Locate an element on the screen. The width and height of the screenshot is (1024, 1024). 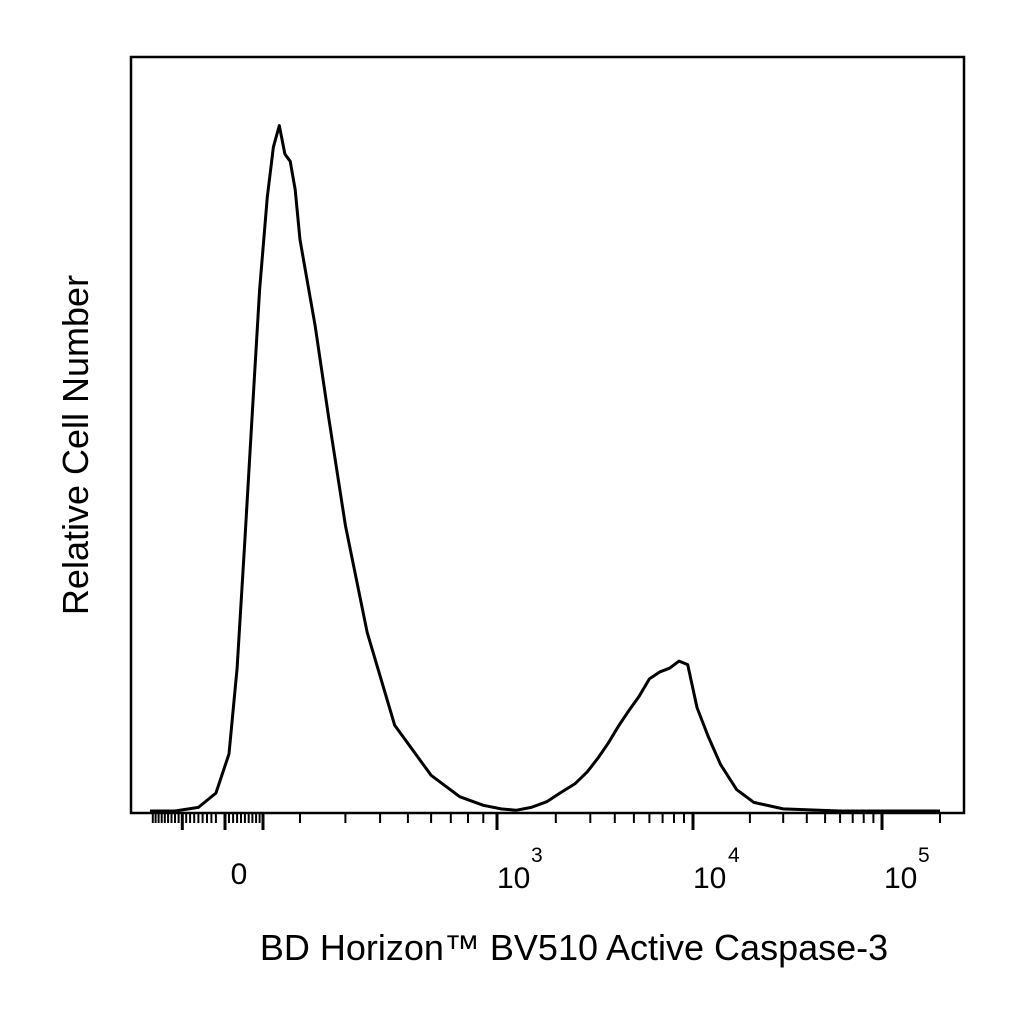
x-minor-ticks is located at coordinates (546, 818).